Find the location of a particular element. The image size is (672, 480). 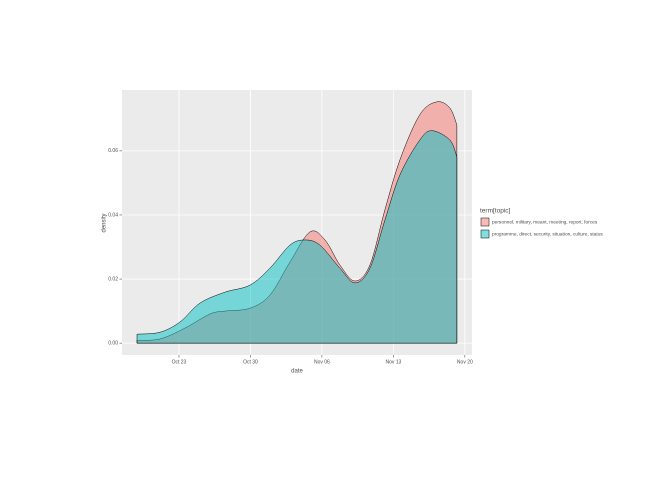

y-tick-label: 0.00 is located at coordinates (113, 343).